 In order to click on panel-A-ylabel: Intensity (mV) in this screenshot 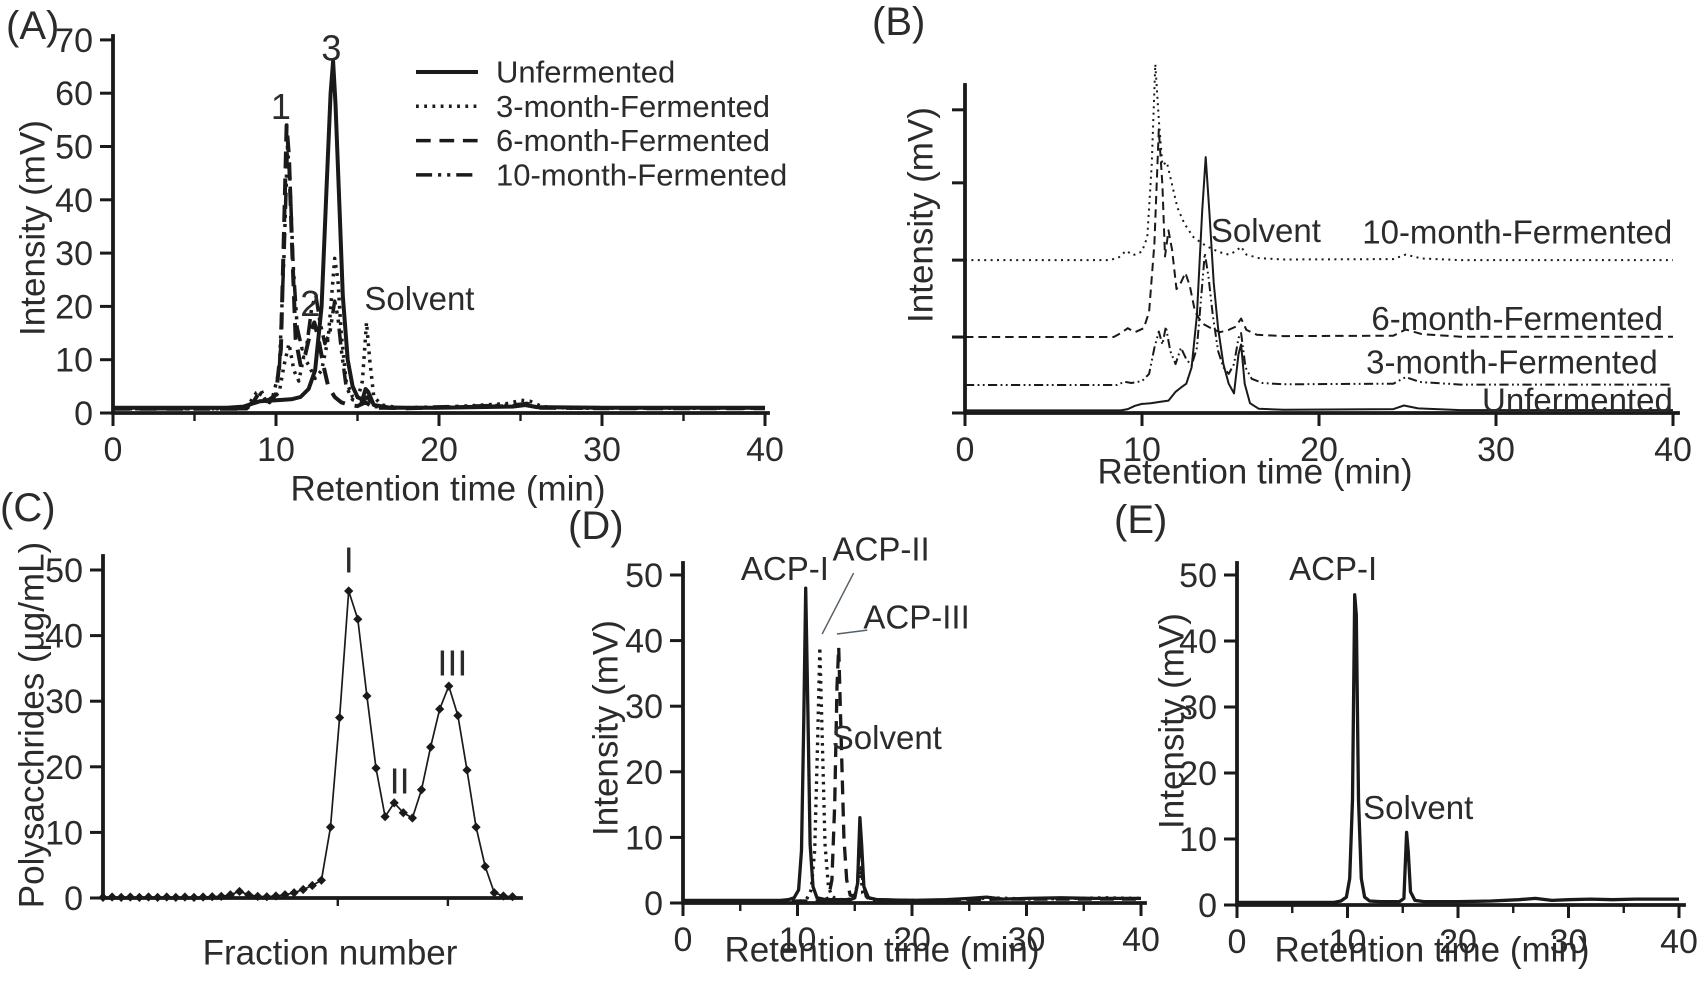, I will do `click(33, 228)`.